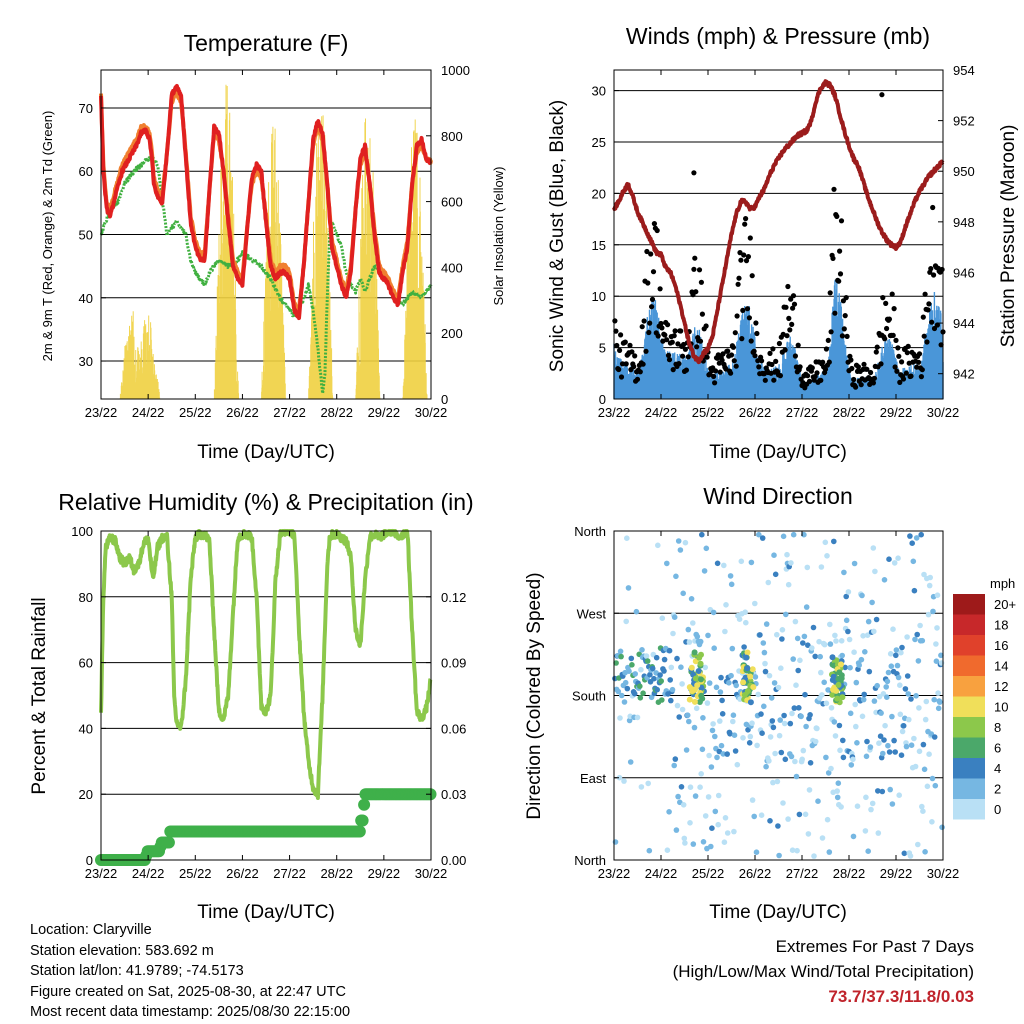 The height and width of the screenshot is (1024, 1024). I want to click on gust-series, so click(779, 241).